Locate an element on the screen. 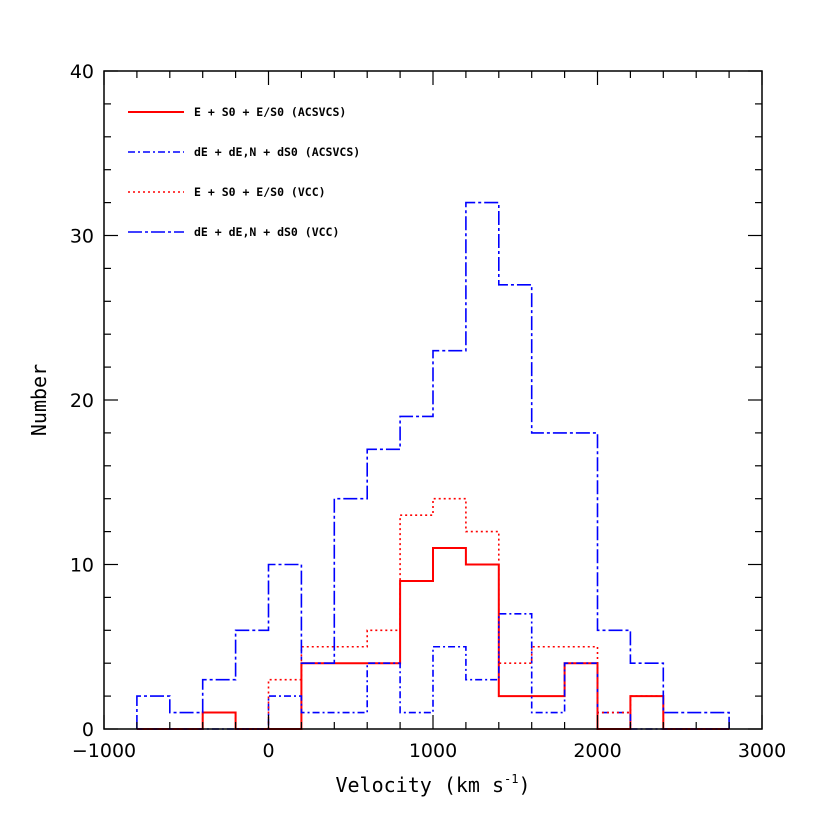 The width and height of the screenshot is (830, 830). x-axis-title: Velocity (km s-1) is located at coordinates (432, 784).